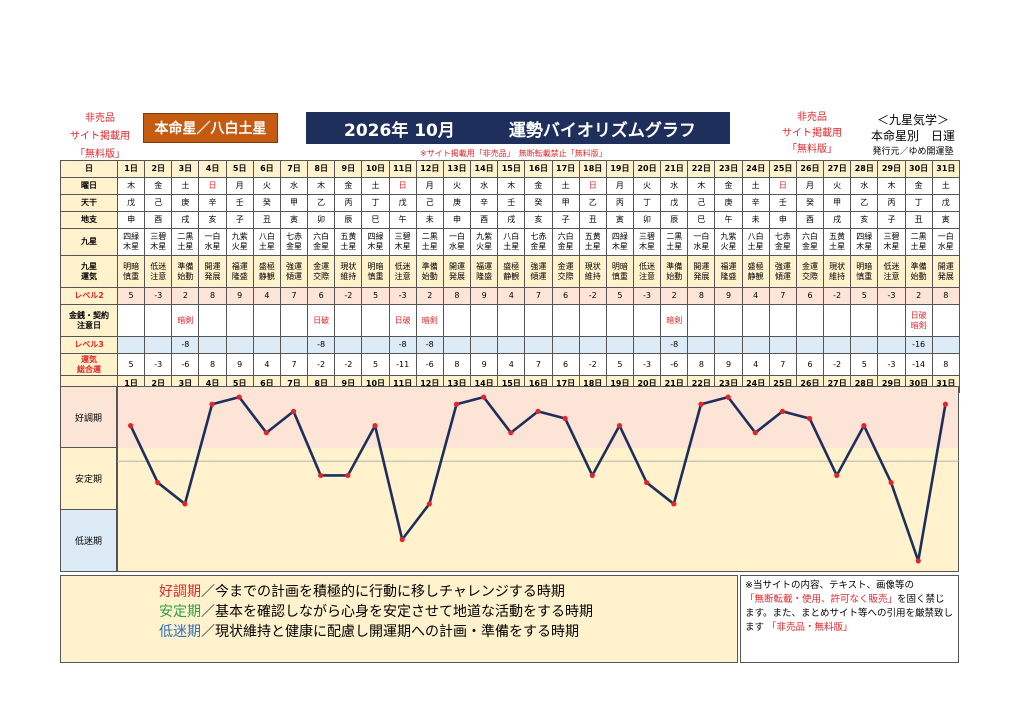 The width and height of the screenshot is (1024, 724). Describe the element at coordinates (538, 203) in the screenshot. I see `cell-tenkan: 癸` at that location.